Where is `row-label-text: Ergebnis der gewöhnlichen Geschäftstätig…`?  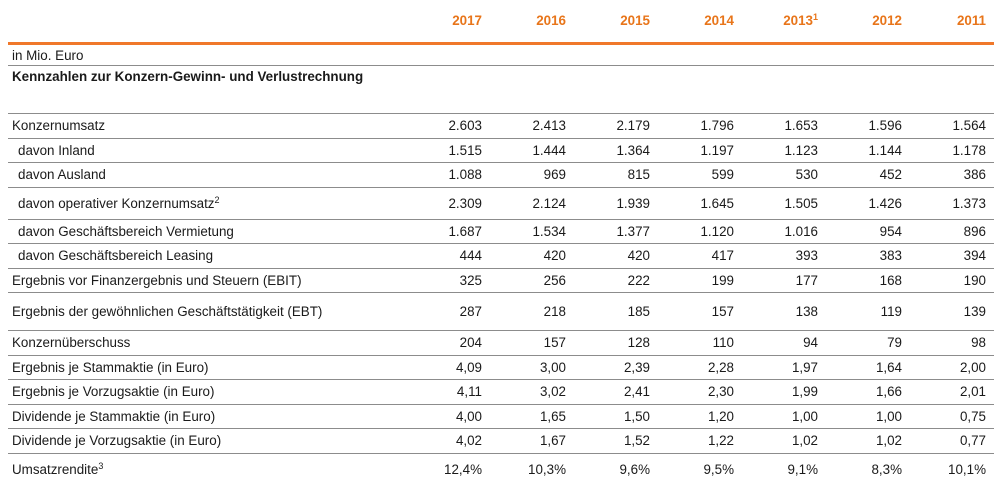
row-label-text: Ergebnis der gewöhnlichen Geschäftstätig… is located at coordinates (167, 311).